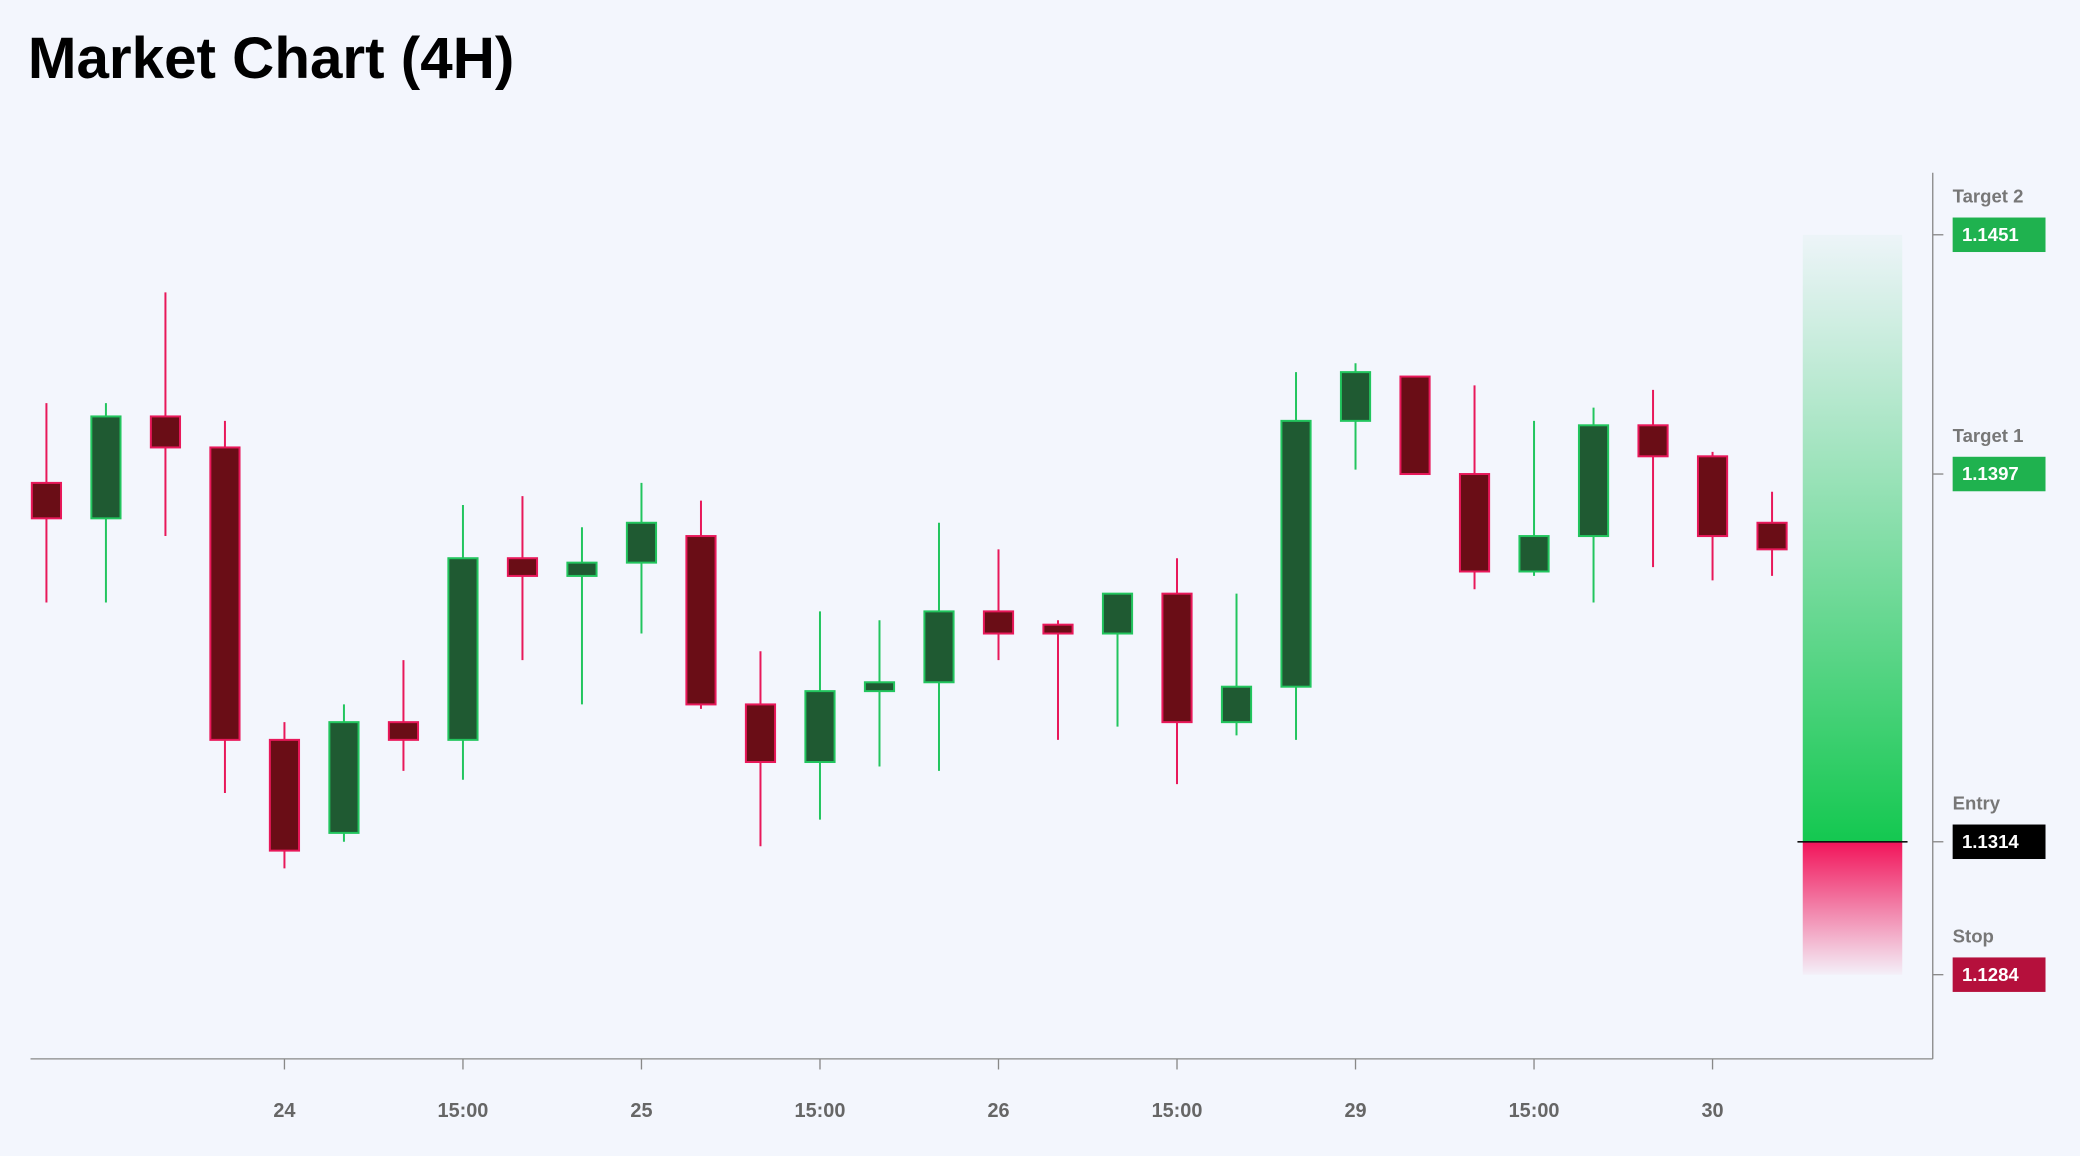 This screenshot has width=2080, height=1156. I want to click on x-tick-label: 25, so click(641, 1111).